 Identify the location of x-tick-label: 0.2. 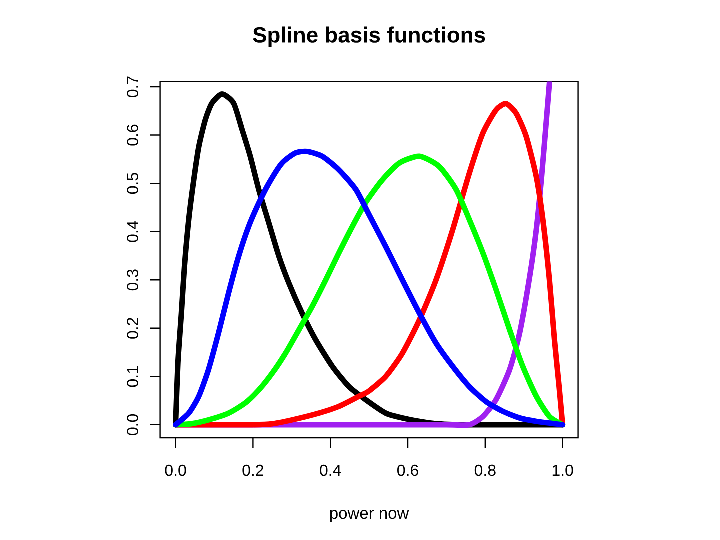
(253, 470).